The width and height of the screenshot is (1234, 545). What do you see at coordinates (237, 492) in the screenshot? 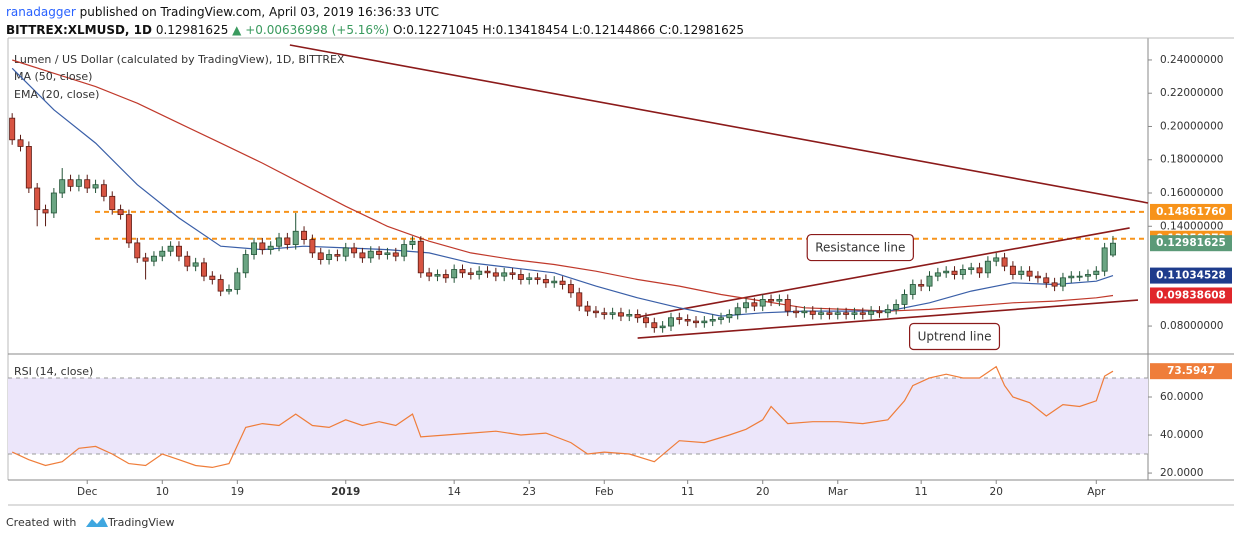
I see `x-tick-label: 19` at bounding box center [237, 492].